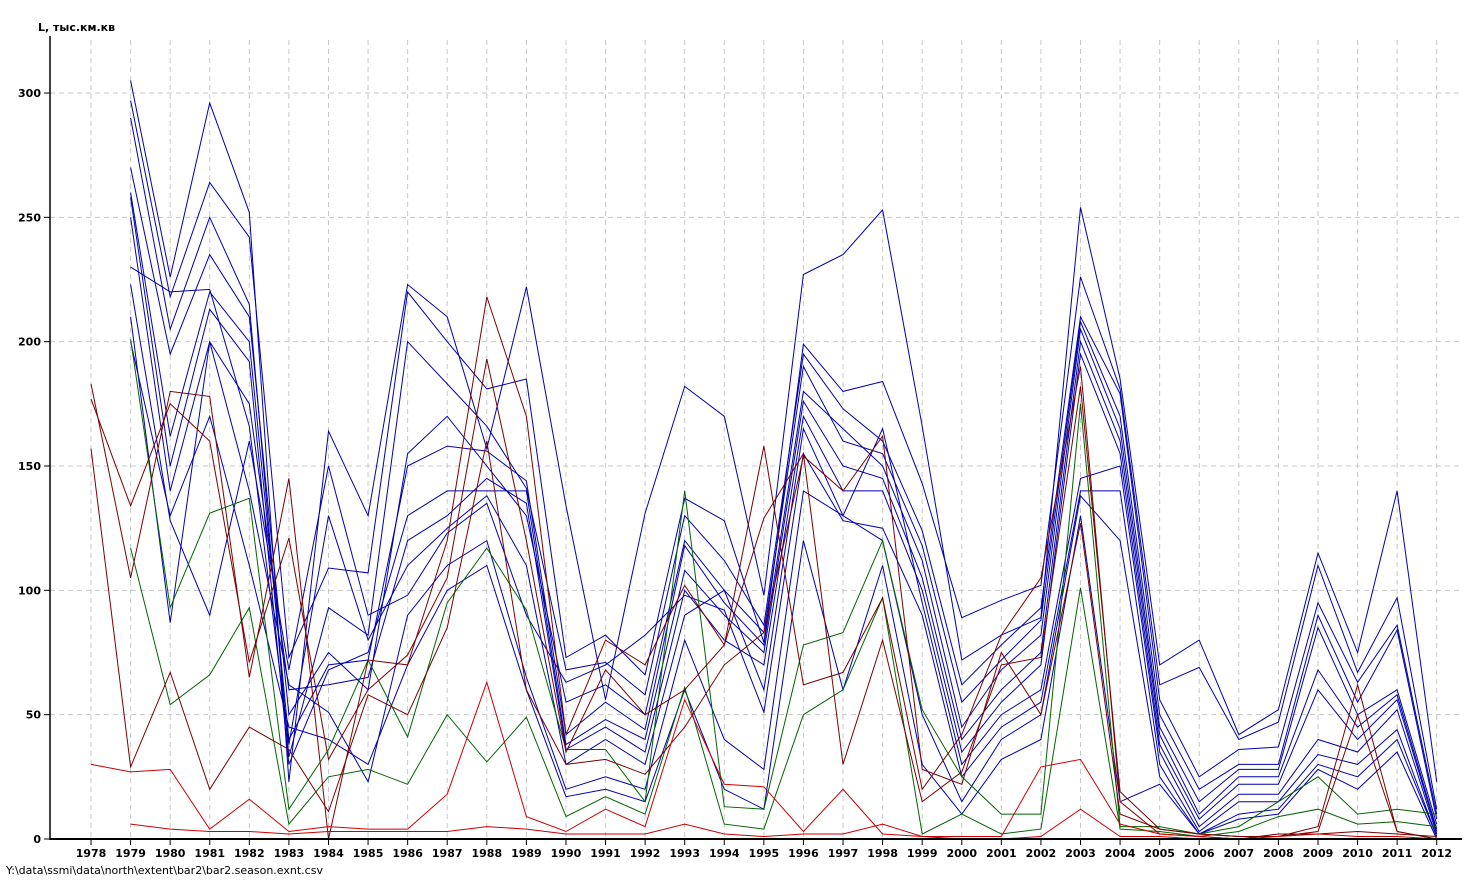 The image size is (1473, 880). I want to click on x-tick-label: 1979, so click(130, 853).